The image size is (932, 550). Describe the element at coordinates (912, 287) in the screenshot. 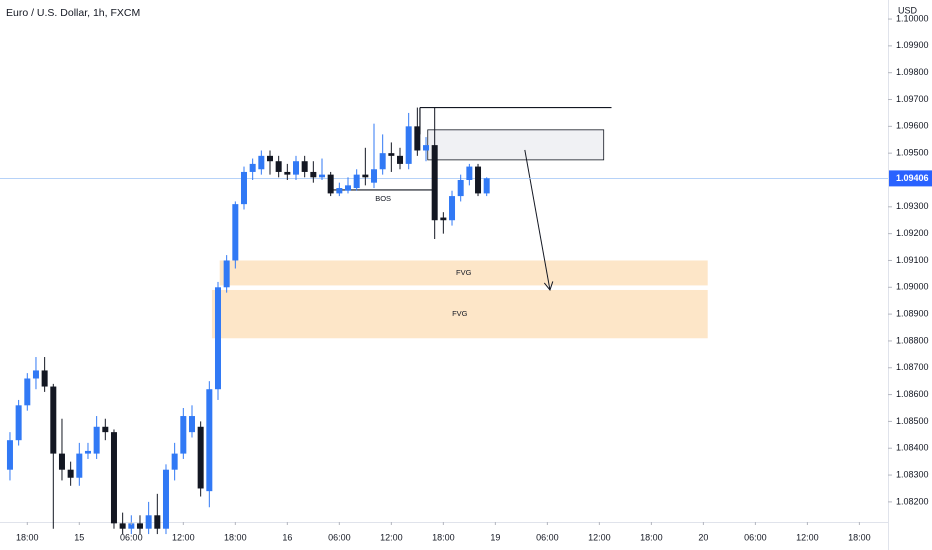

I see `y-tick-label: 1.09000` at that location.